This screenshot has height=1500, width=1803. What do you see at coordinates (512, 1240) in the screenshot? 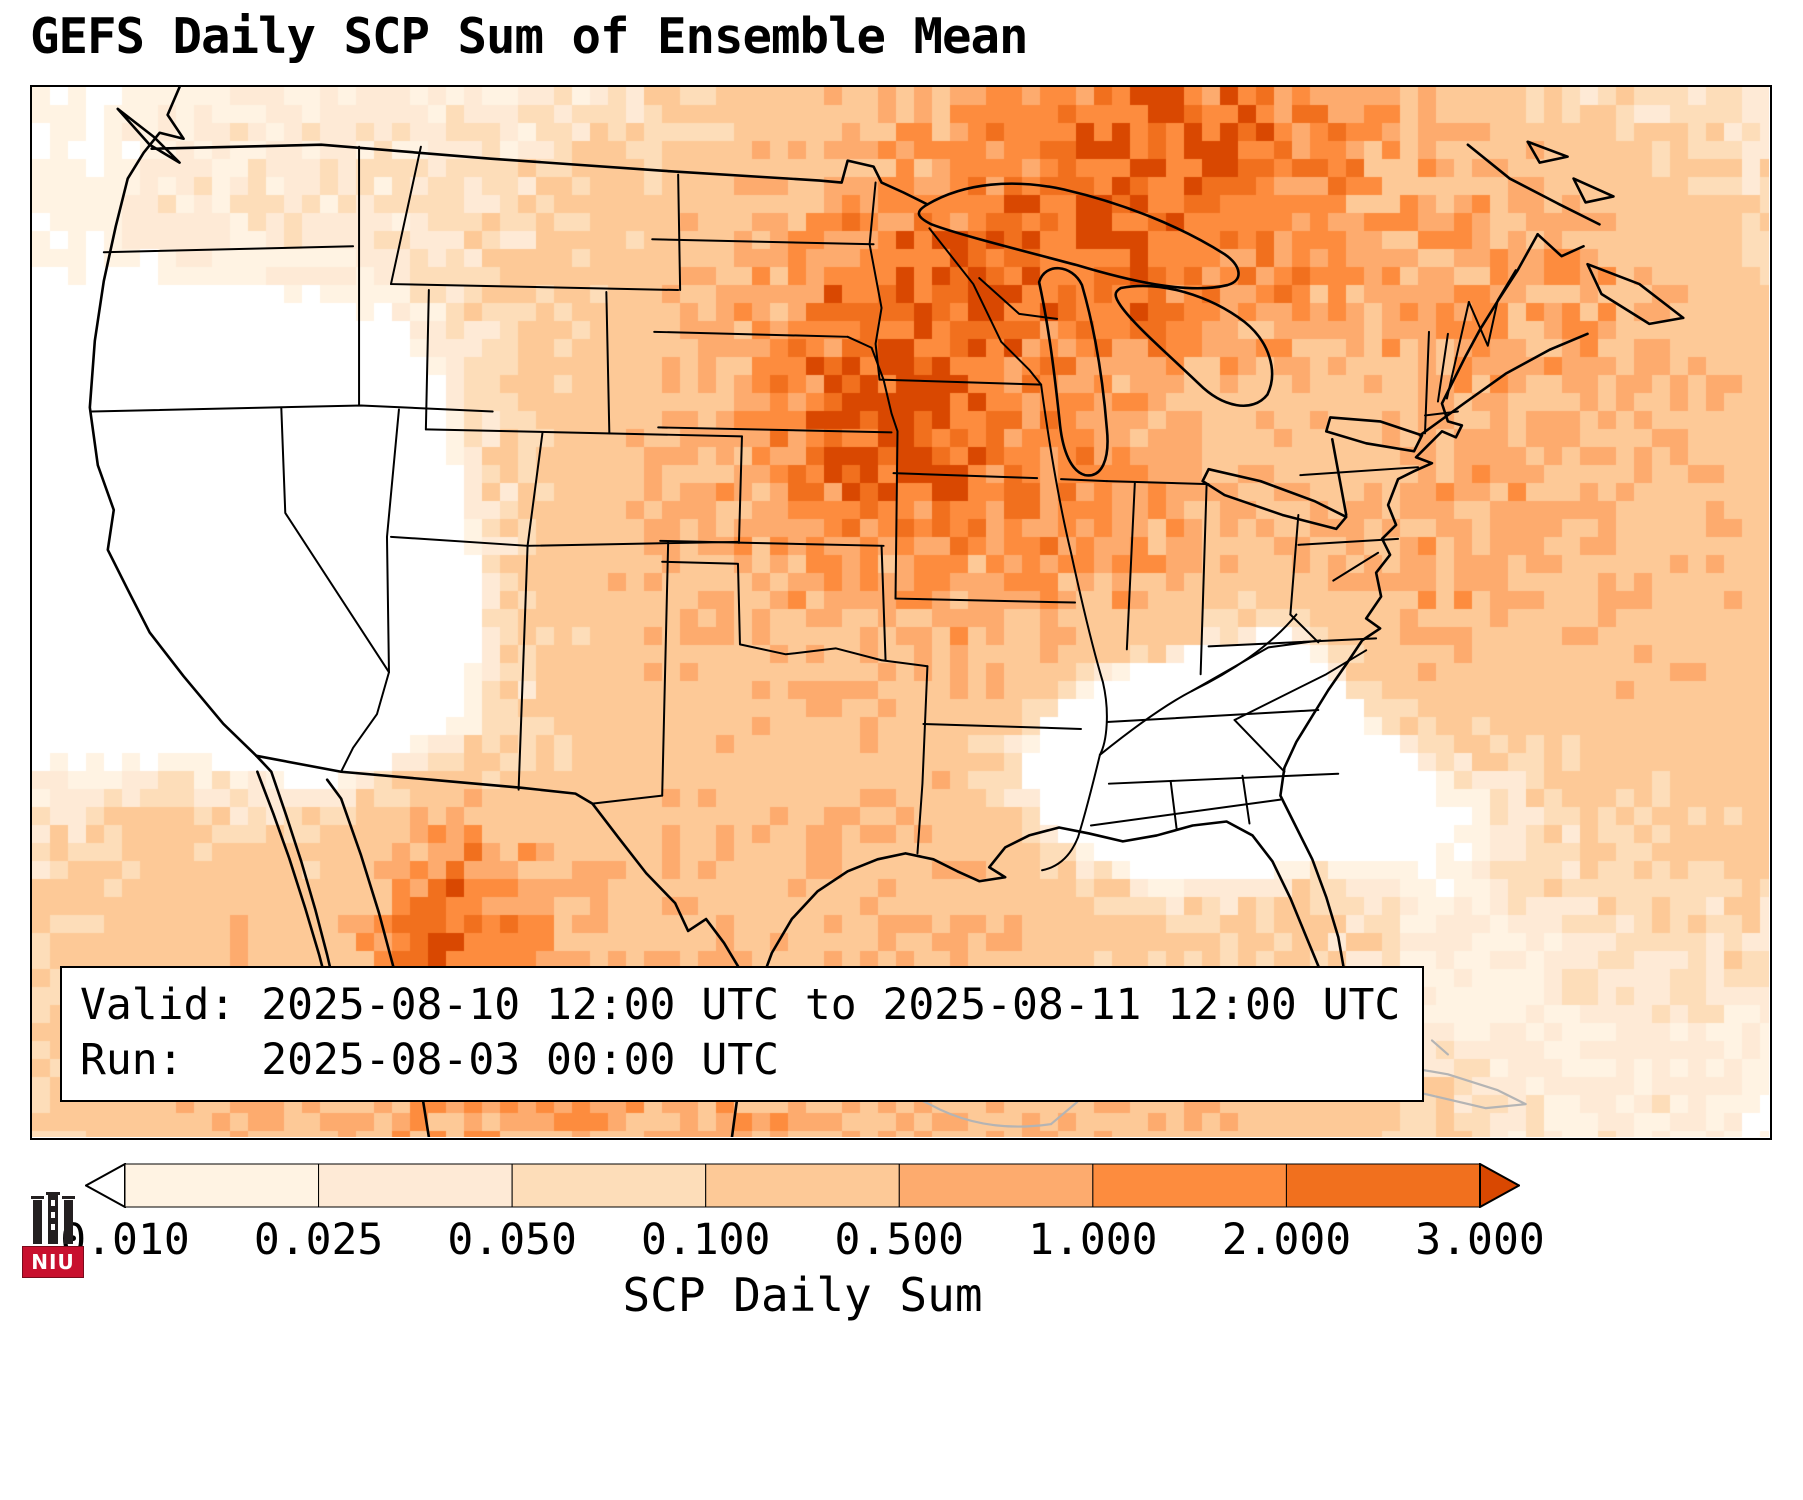
I see `colorbar-tick: 0.050` at bounding box center [512, 1240].